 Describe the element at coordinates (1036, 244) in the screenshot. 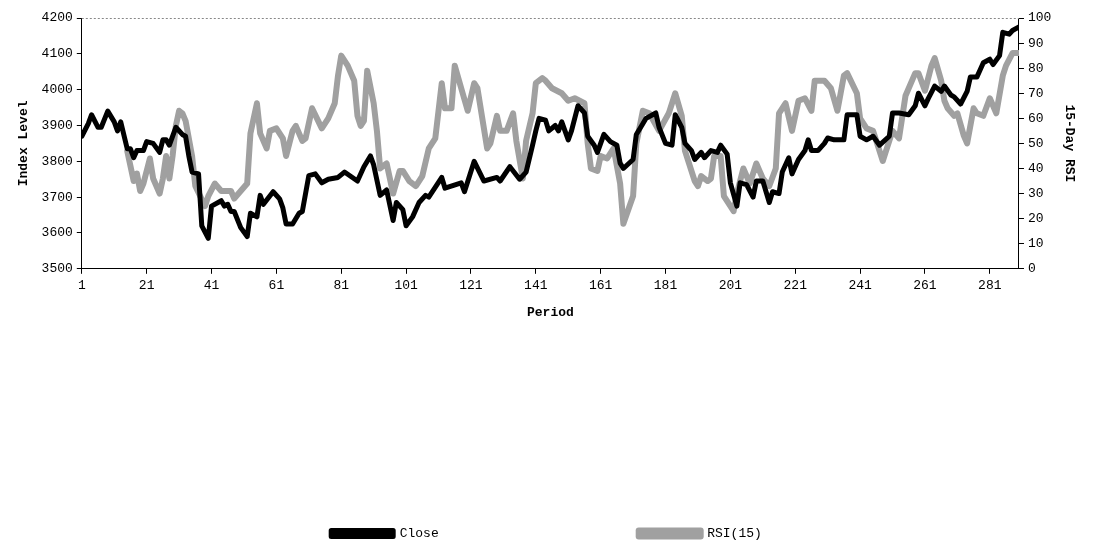

I see `y2-tick-label: 10` at that location.